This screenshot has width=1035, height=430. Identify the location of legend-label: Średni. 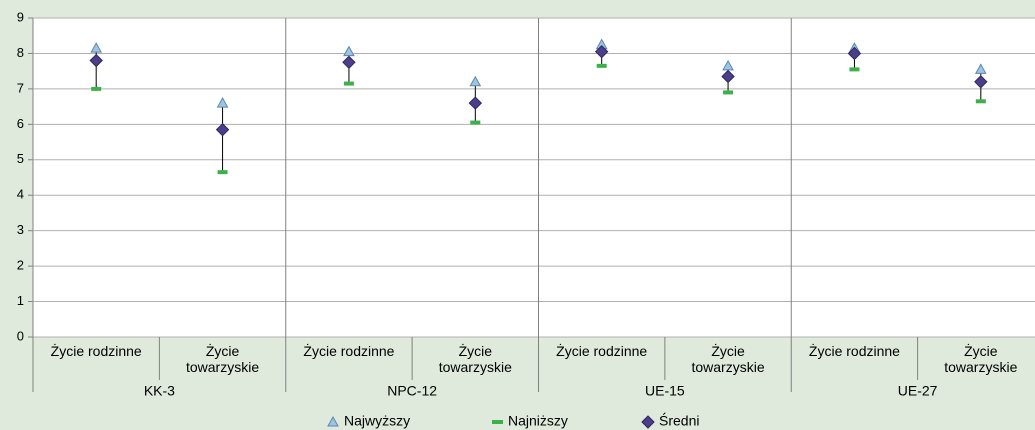
(679, 420).